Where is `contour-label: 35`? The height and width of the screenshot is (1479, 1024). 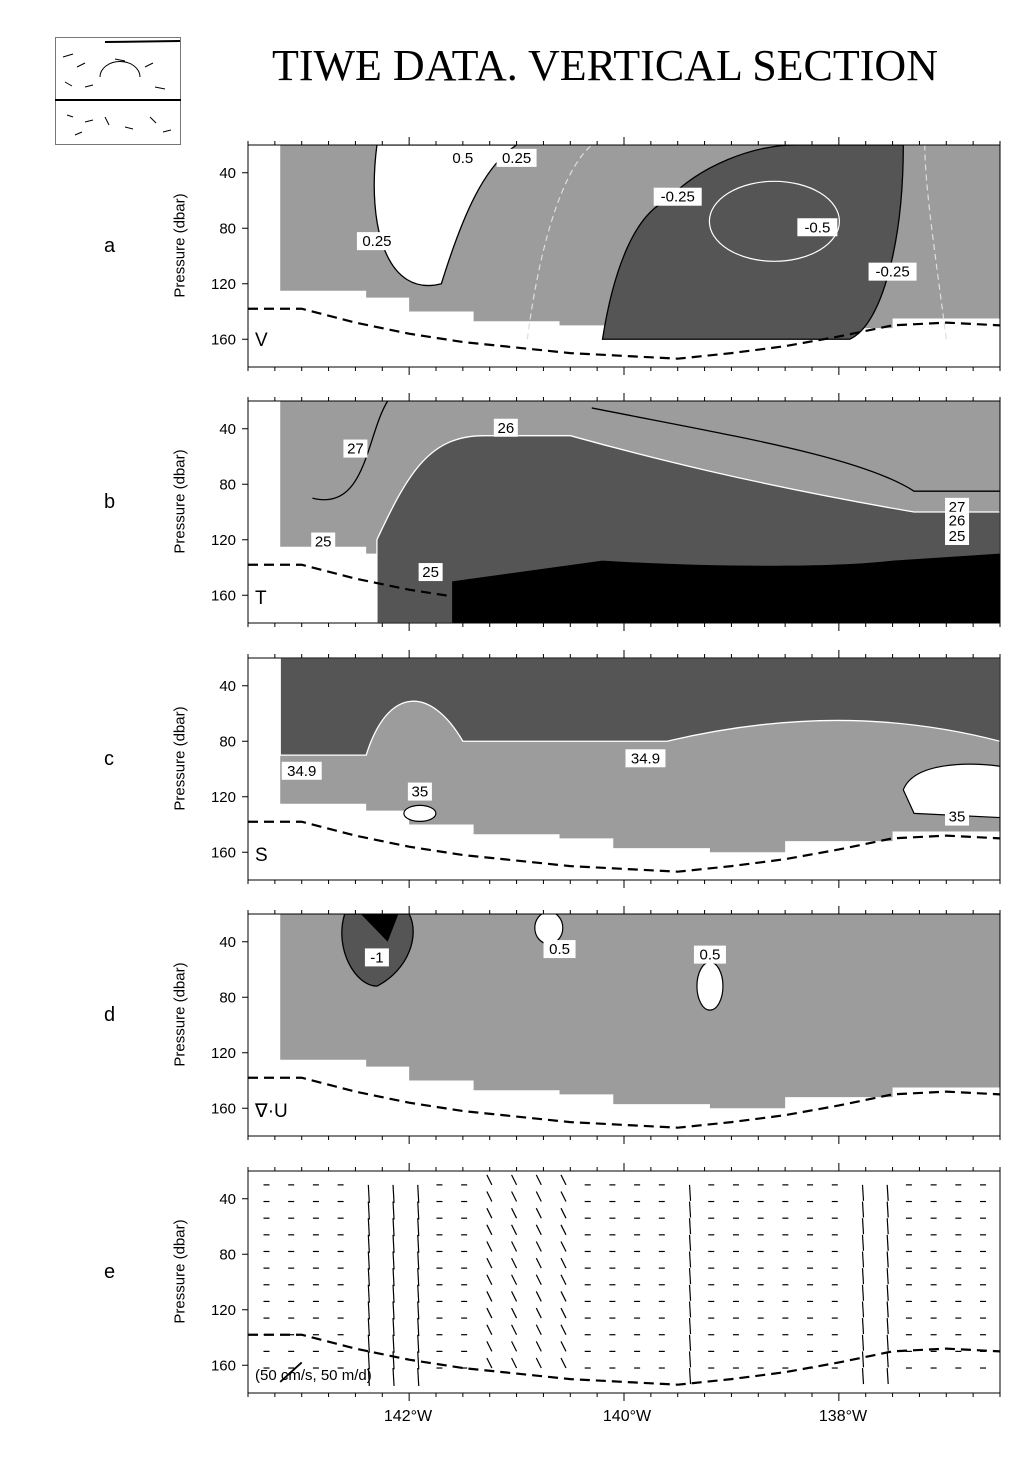 contour-label: 35 is located at coordinates (957, 816).